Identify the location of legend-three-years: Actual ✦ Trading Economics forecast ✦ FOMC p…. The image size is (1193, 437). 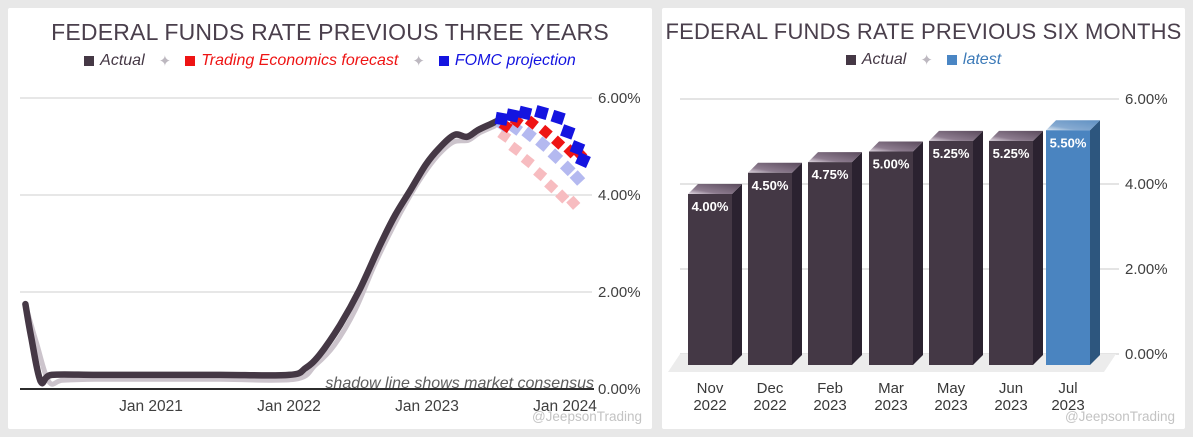
(330, 61).